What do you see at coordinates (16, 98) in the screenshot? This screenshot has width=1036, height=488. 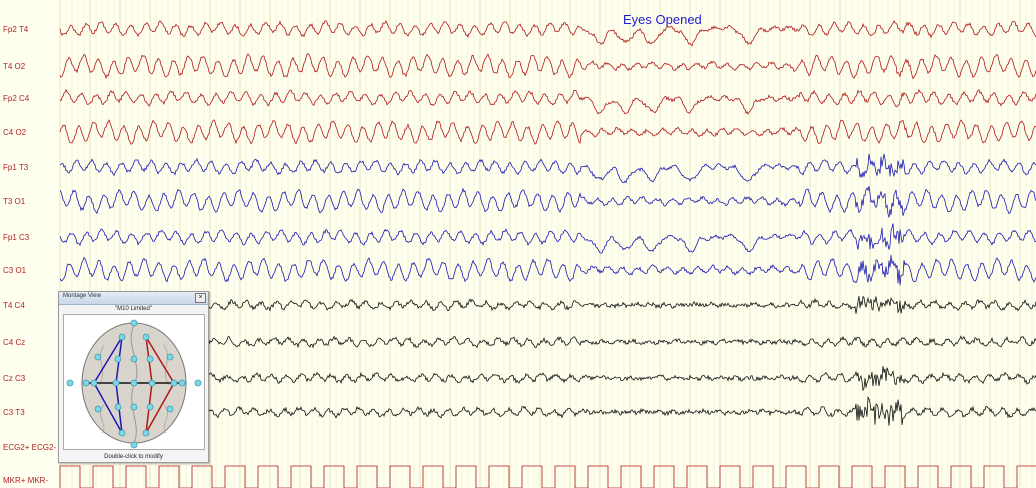 I see `channel-label: Fp2 C4` at bounding box center [16, 98].